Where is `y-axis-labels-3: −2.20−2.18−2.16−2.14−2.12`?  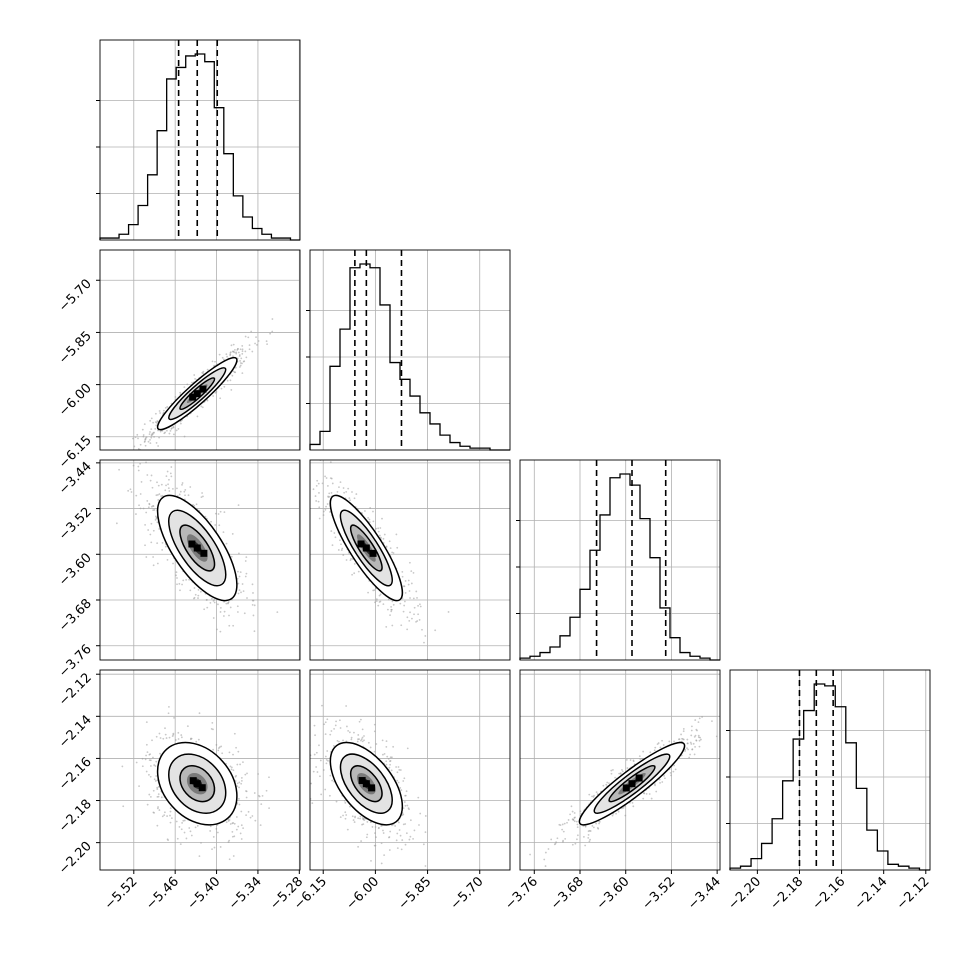 y-axis-labels-3: −2.20−2.18−2.16−2.14−2.12 is located at coordinates (75, 773).